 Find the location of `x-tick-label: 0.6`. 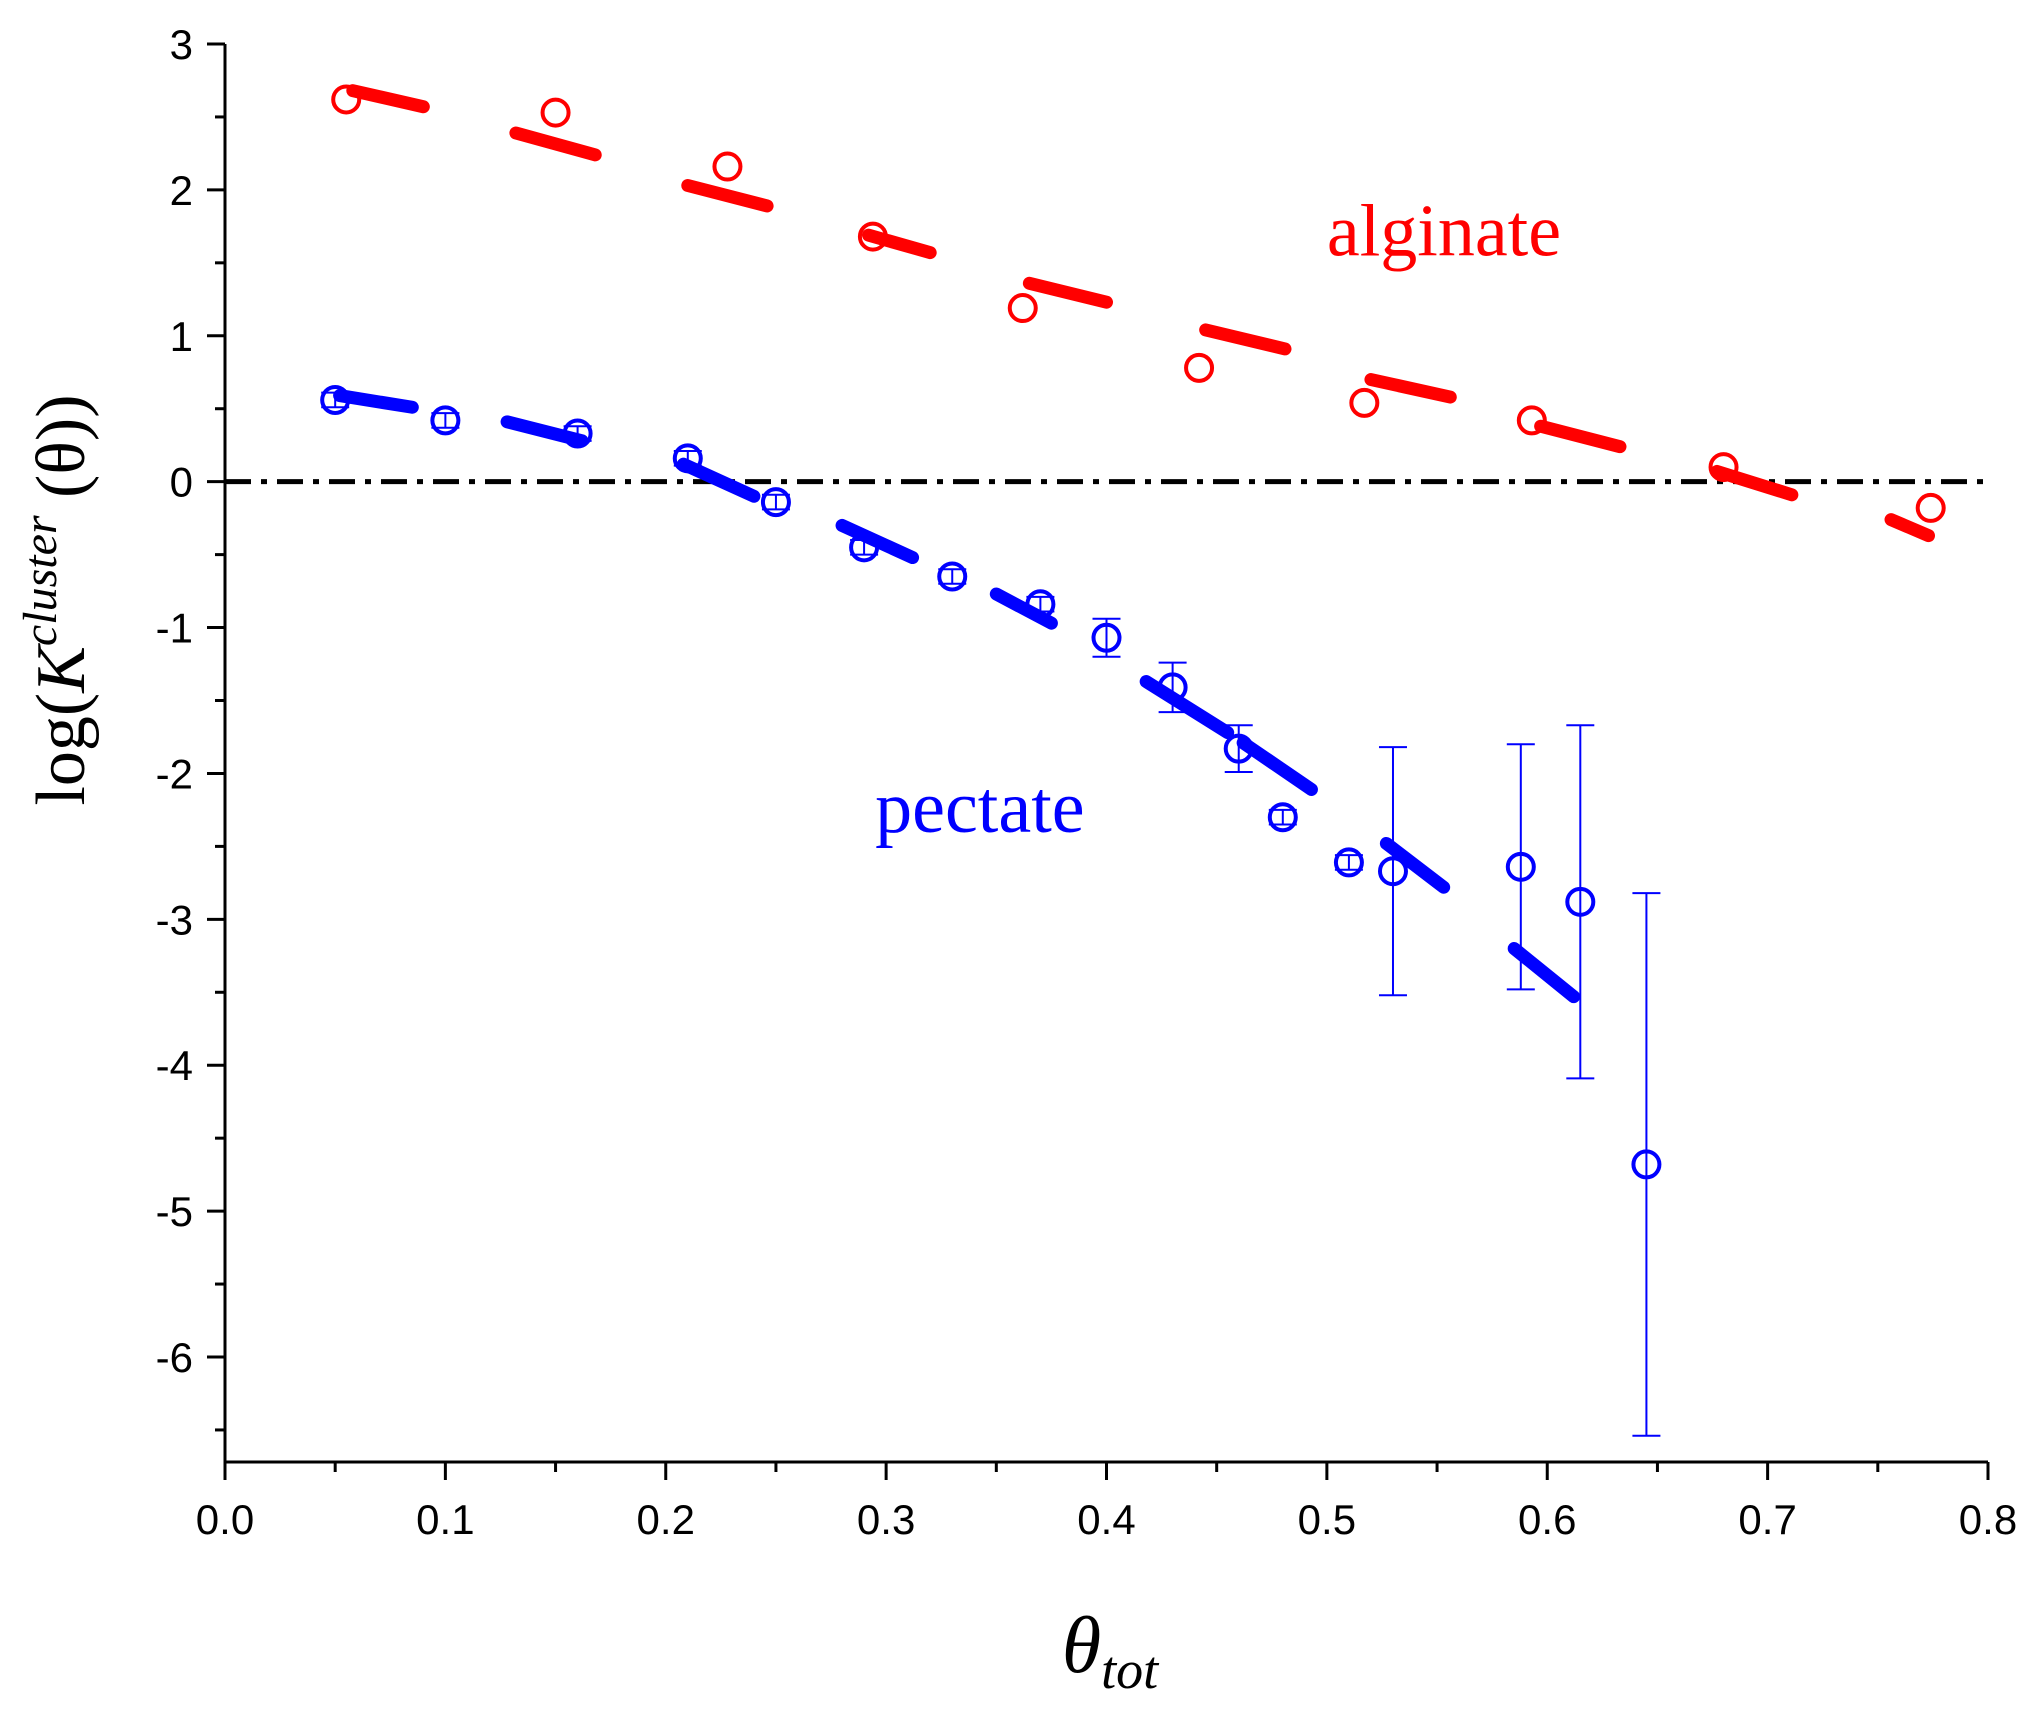

x-tick-label: 0.6 is located at coordinates (1547, 1519).